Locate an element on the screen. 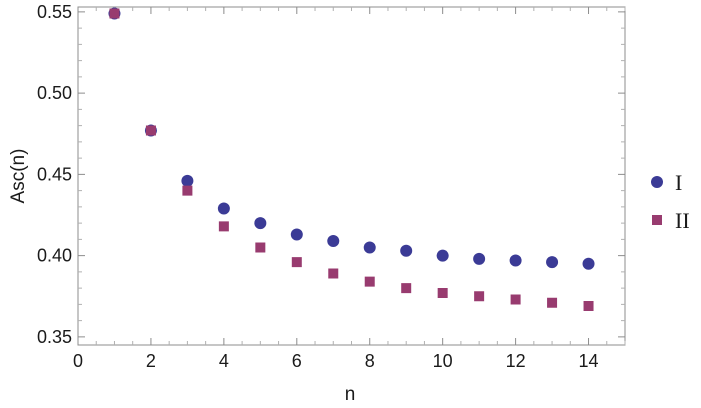  y-tick-label: 0.50 is located at coordinates (54, 93).